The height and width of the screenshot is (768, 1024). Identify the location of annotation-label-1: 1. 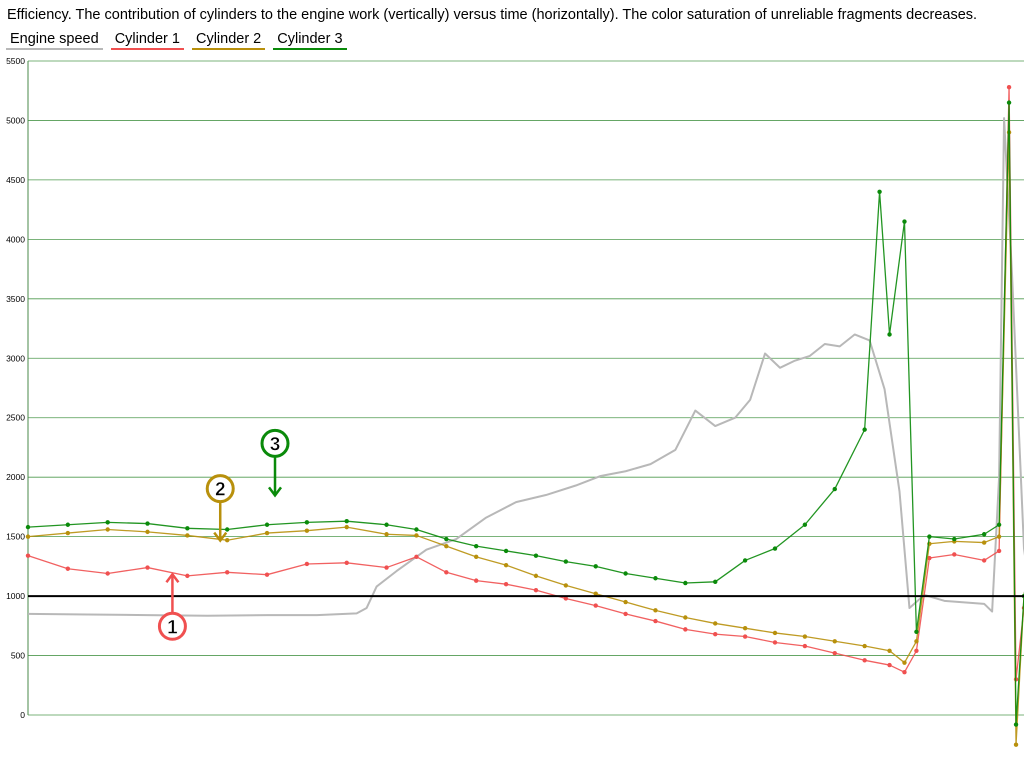
(172, 627).